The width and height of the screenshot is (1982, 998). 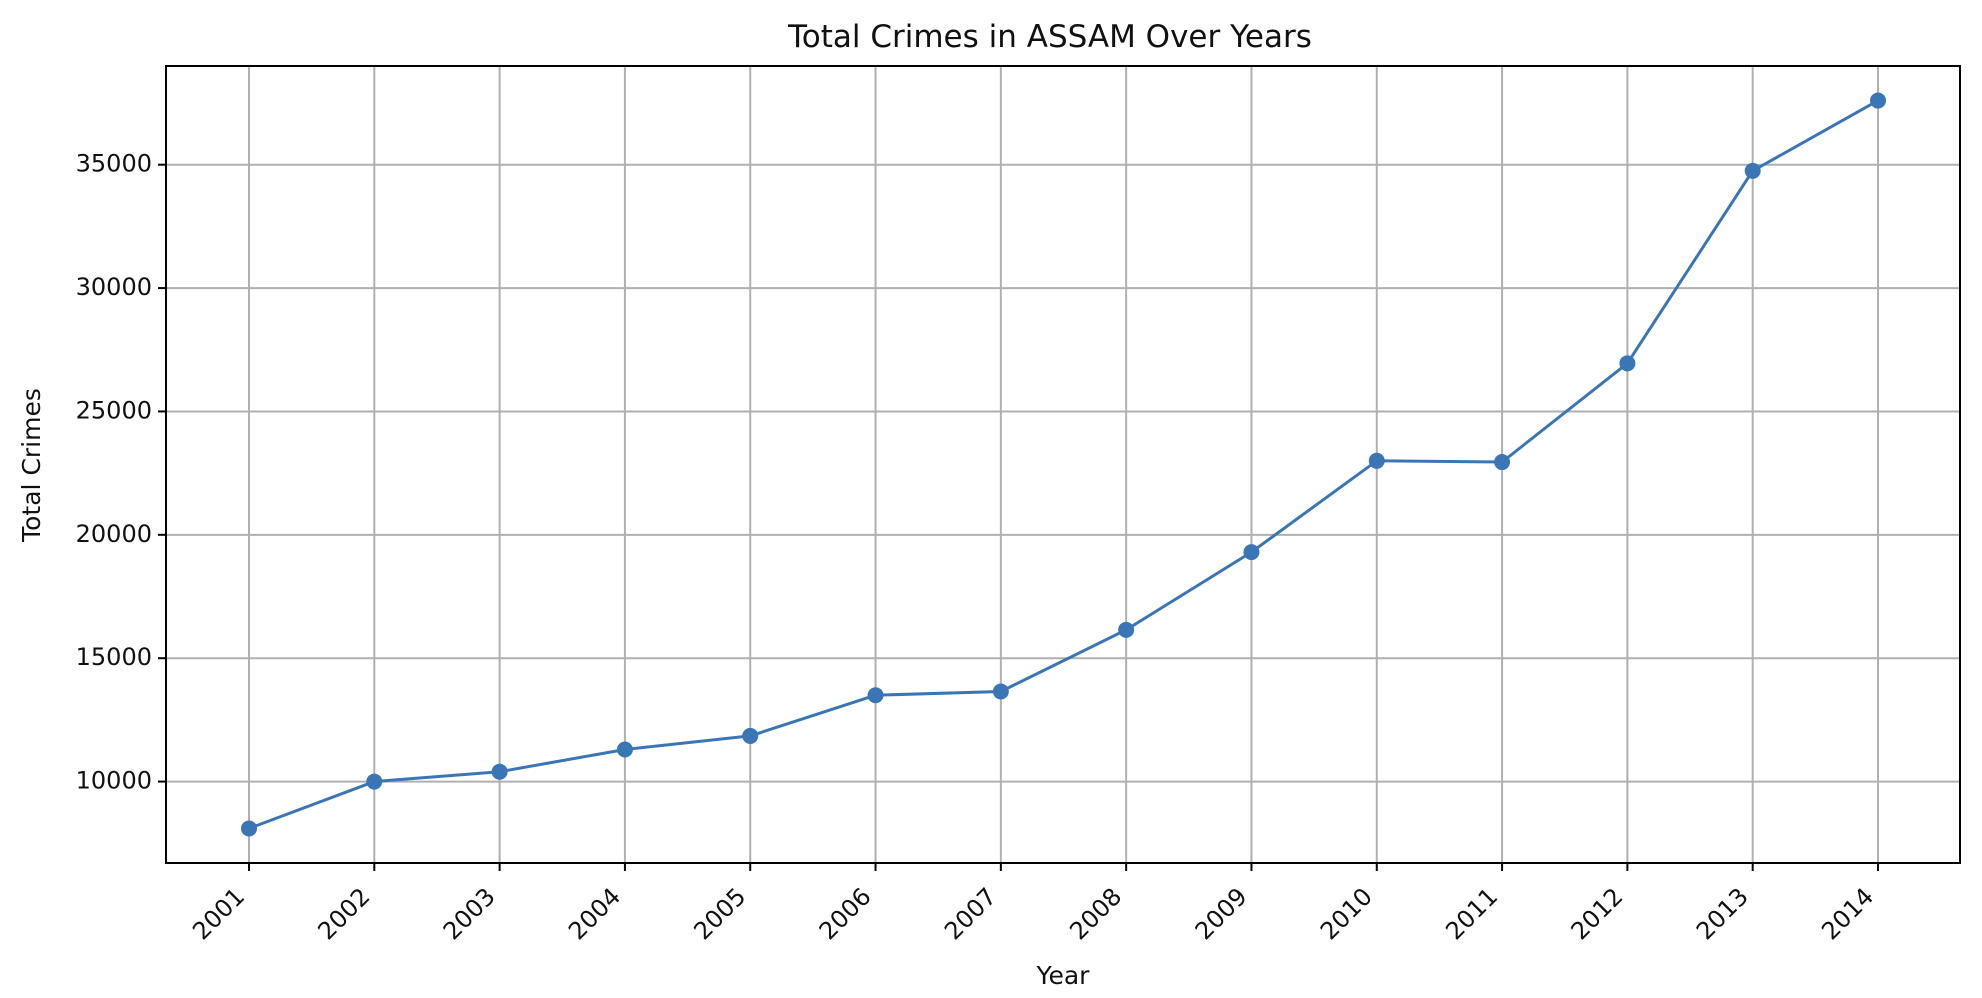 I want to click on x-tick-label: 2012, so click(x=1597, y=913).